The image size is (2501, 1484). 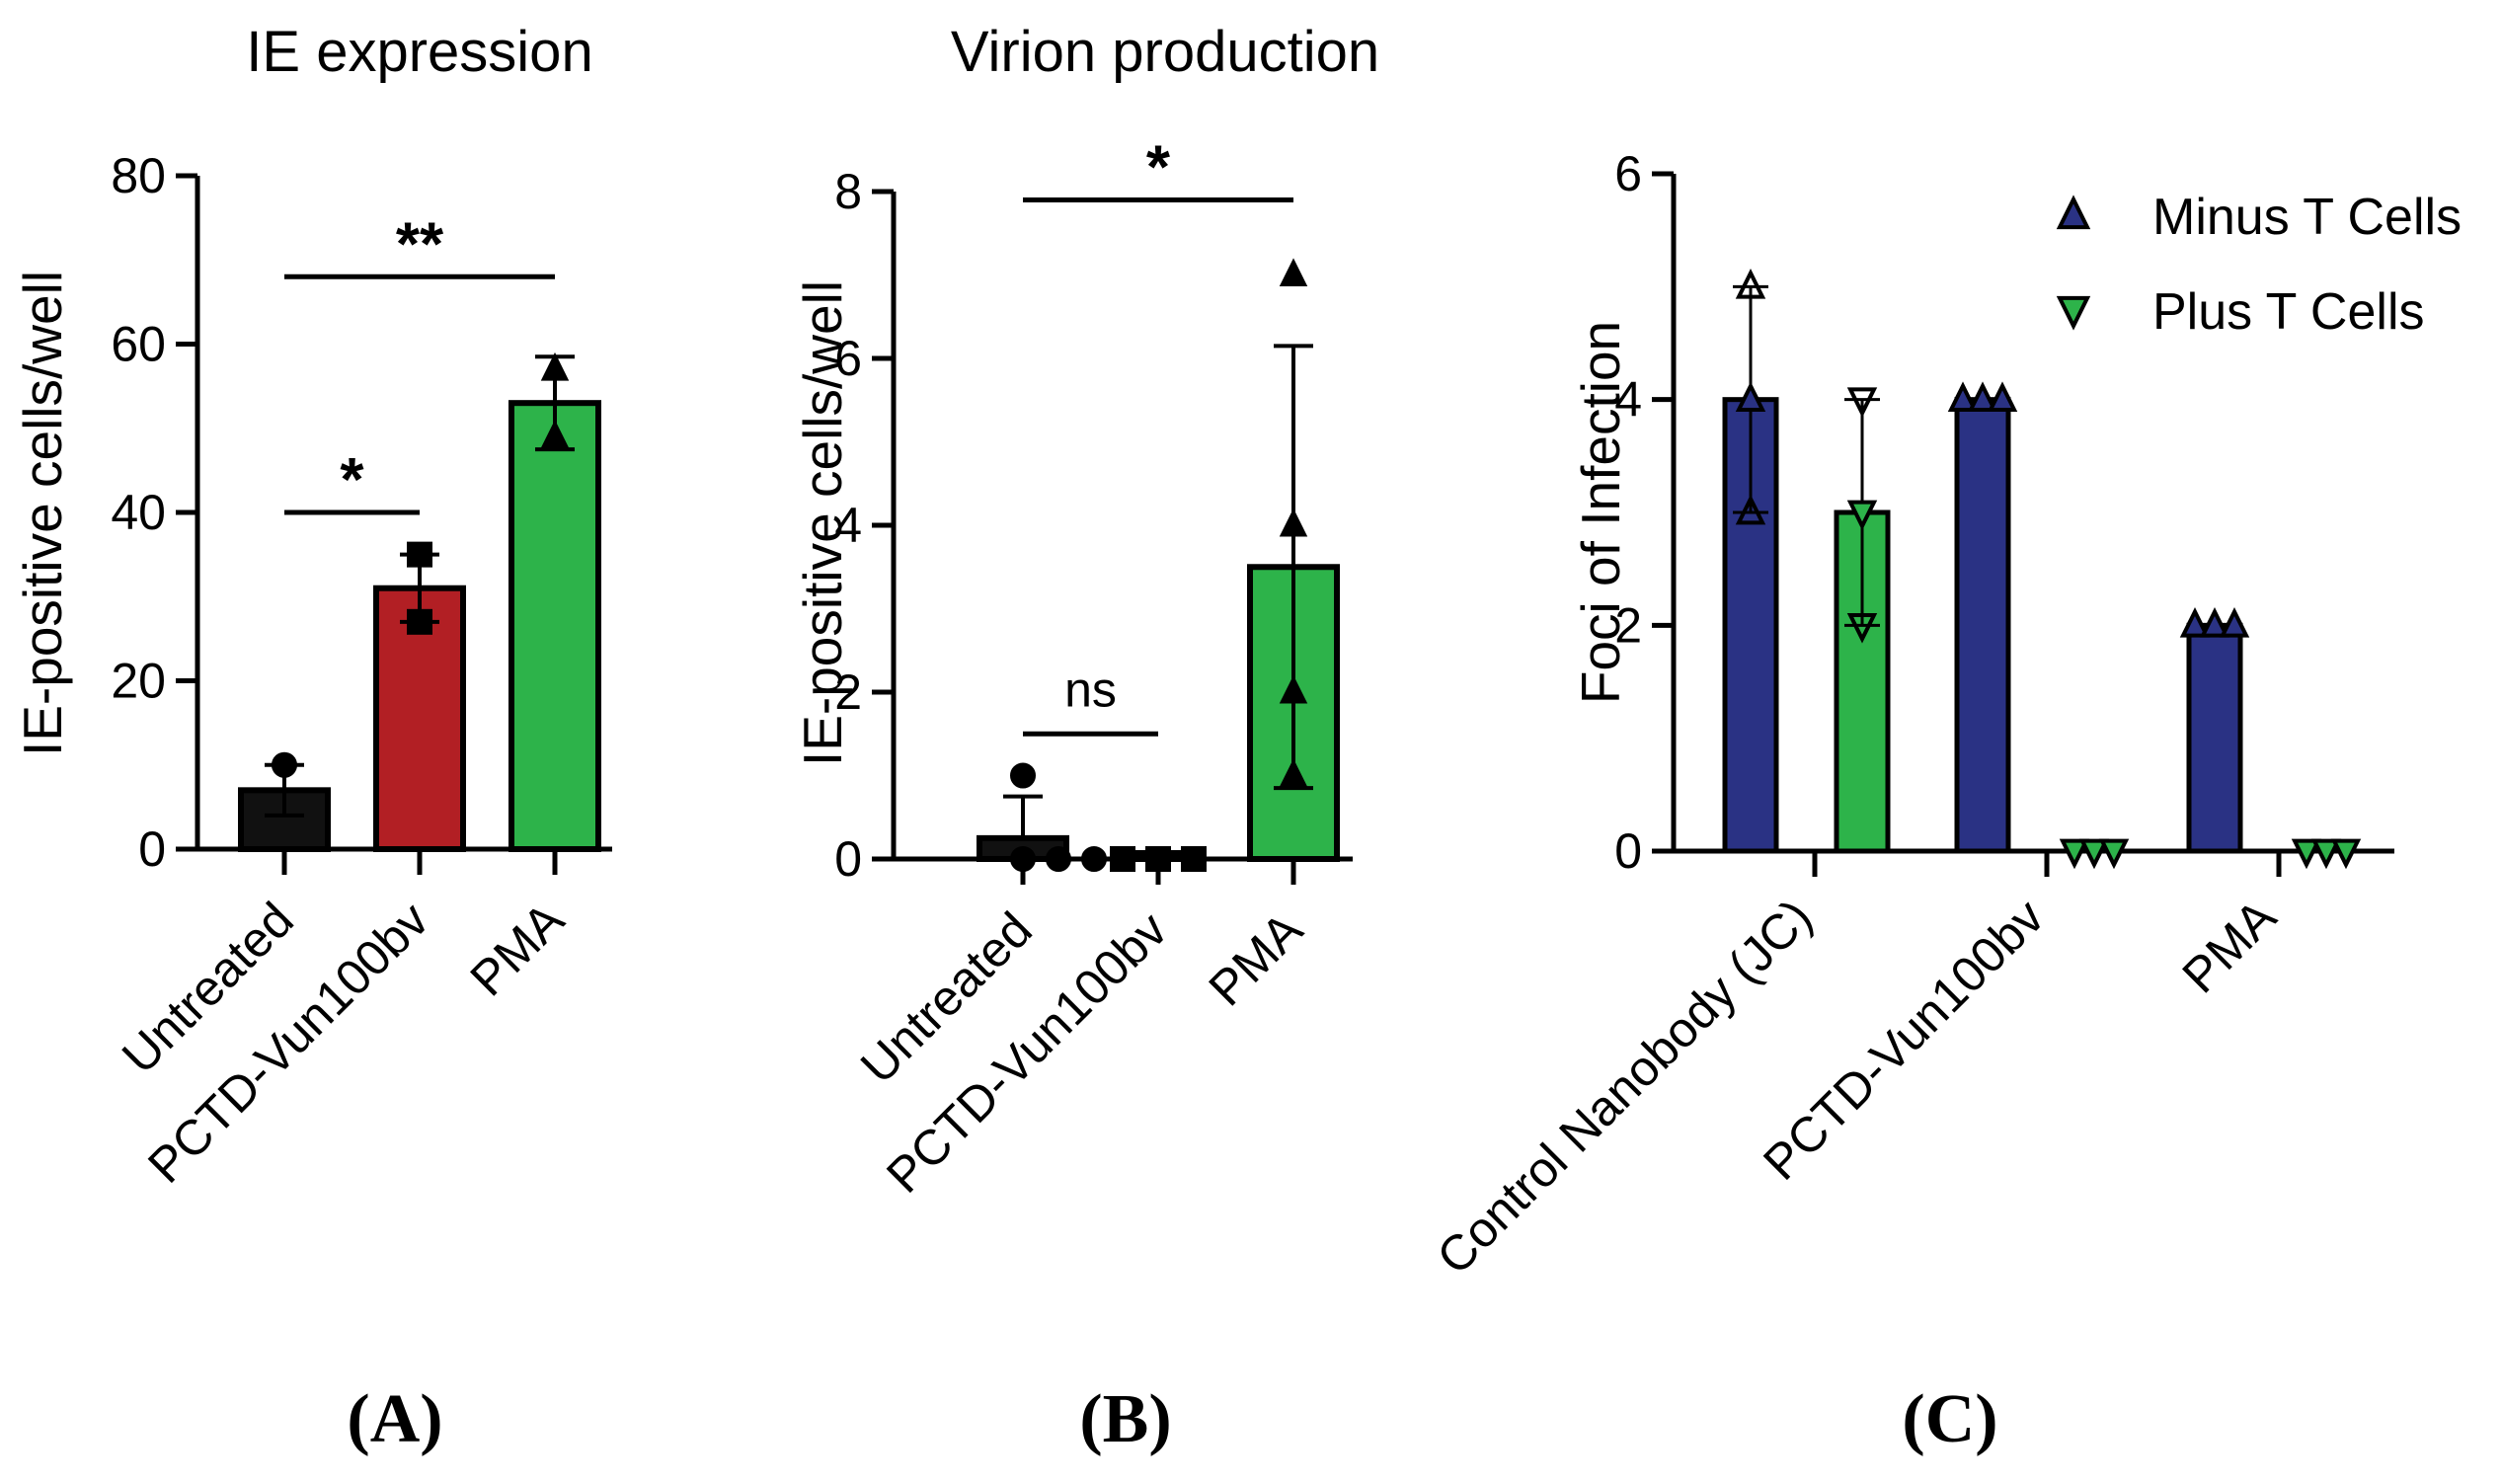 What do you see at coordinates (138, 512) in the screenshot?
I see `y-tick-label: 40` at bounding box center [138, 512].